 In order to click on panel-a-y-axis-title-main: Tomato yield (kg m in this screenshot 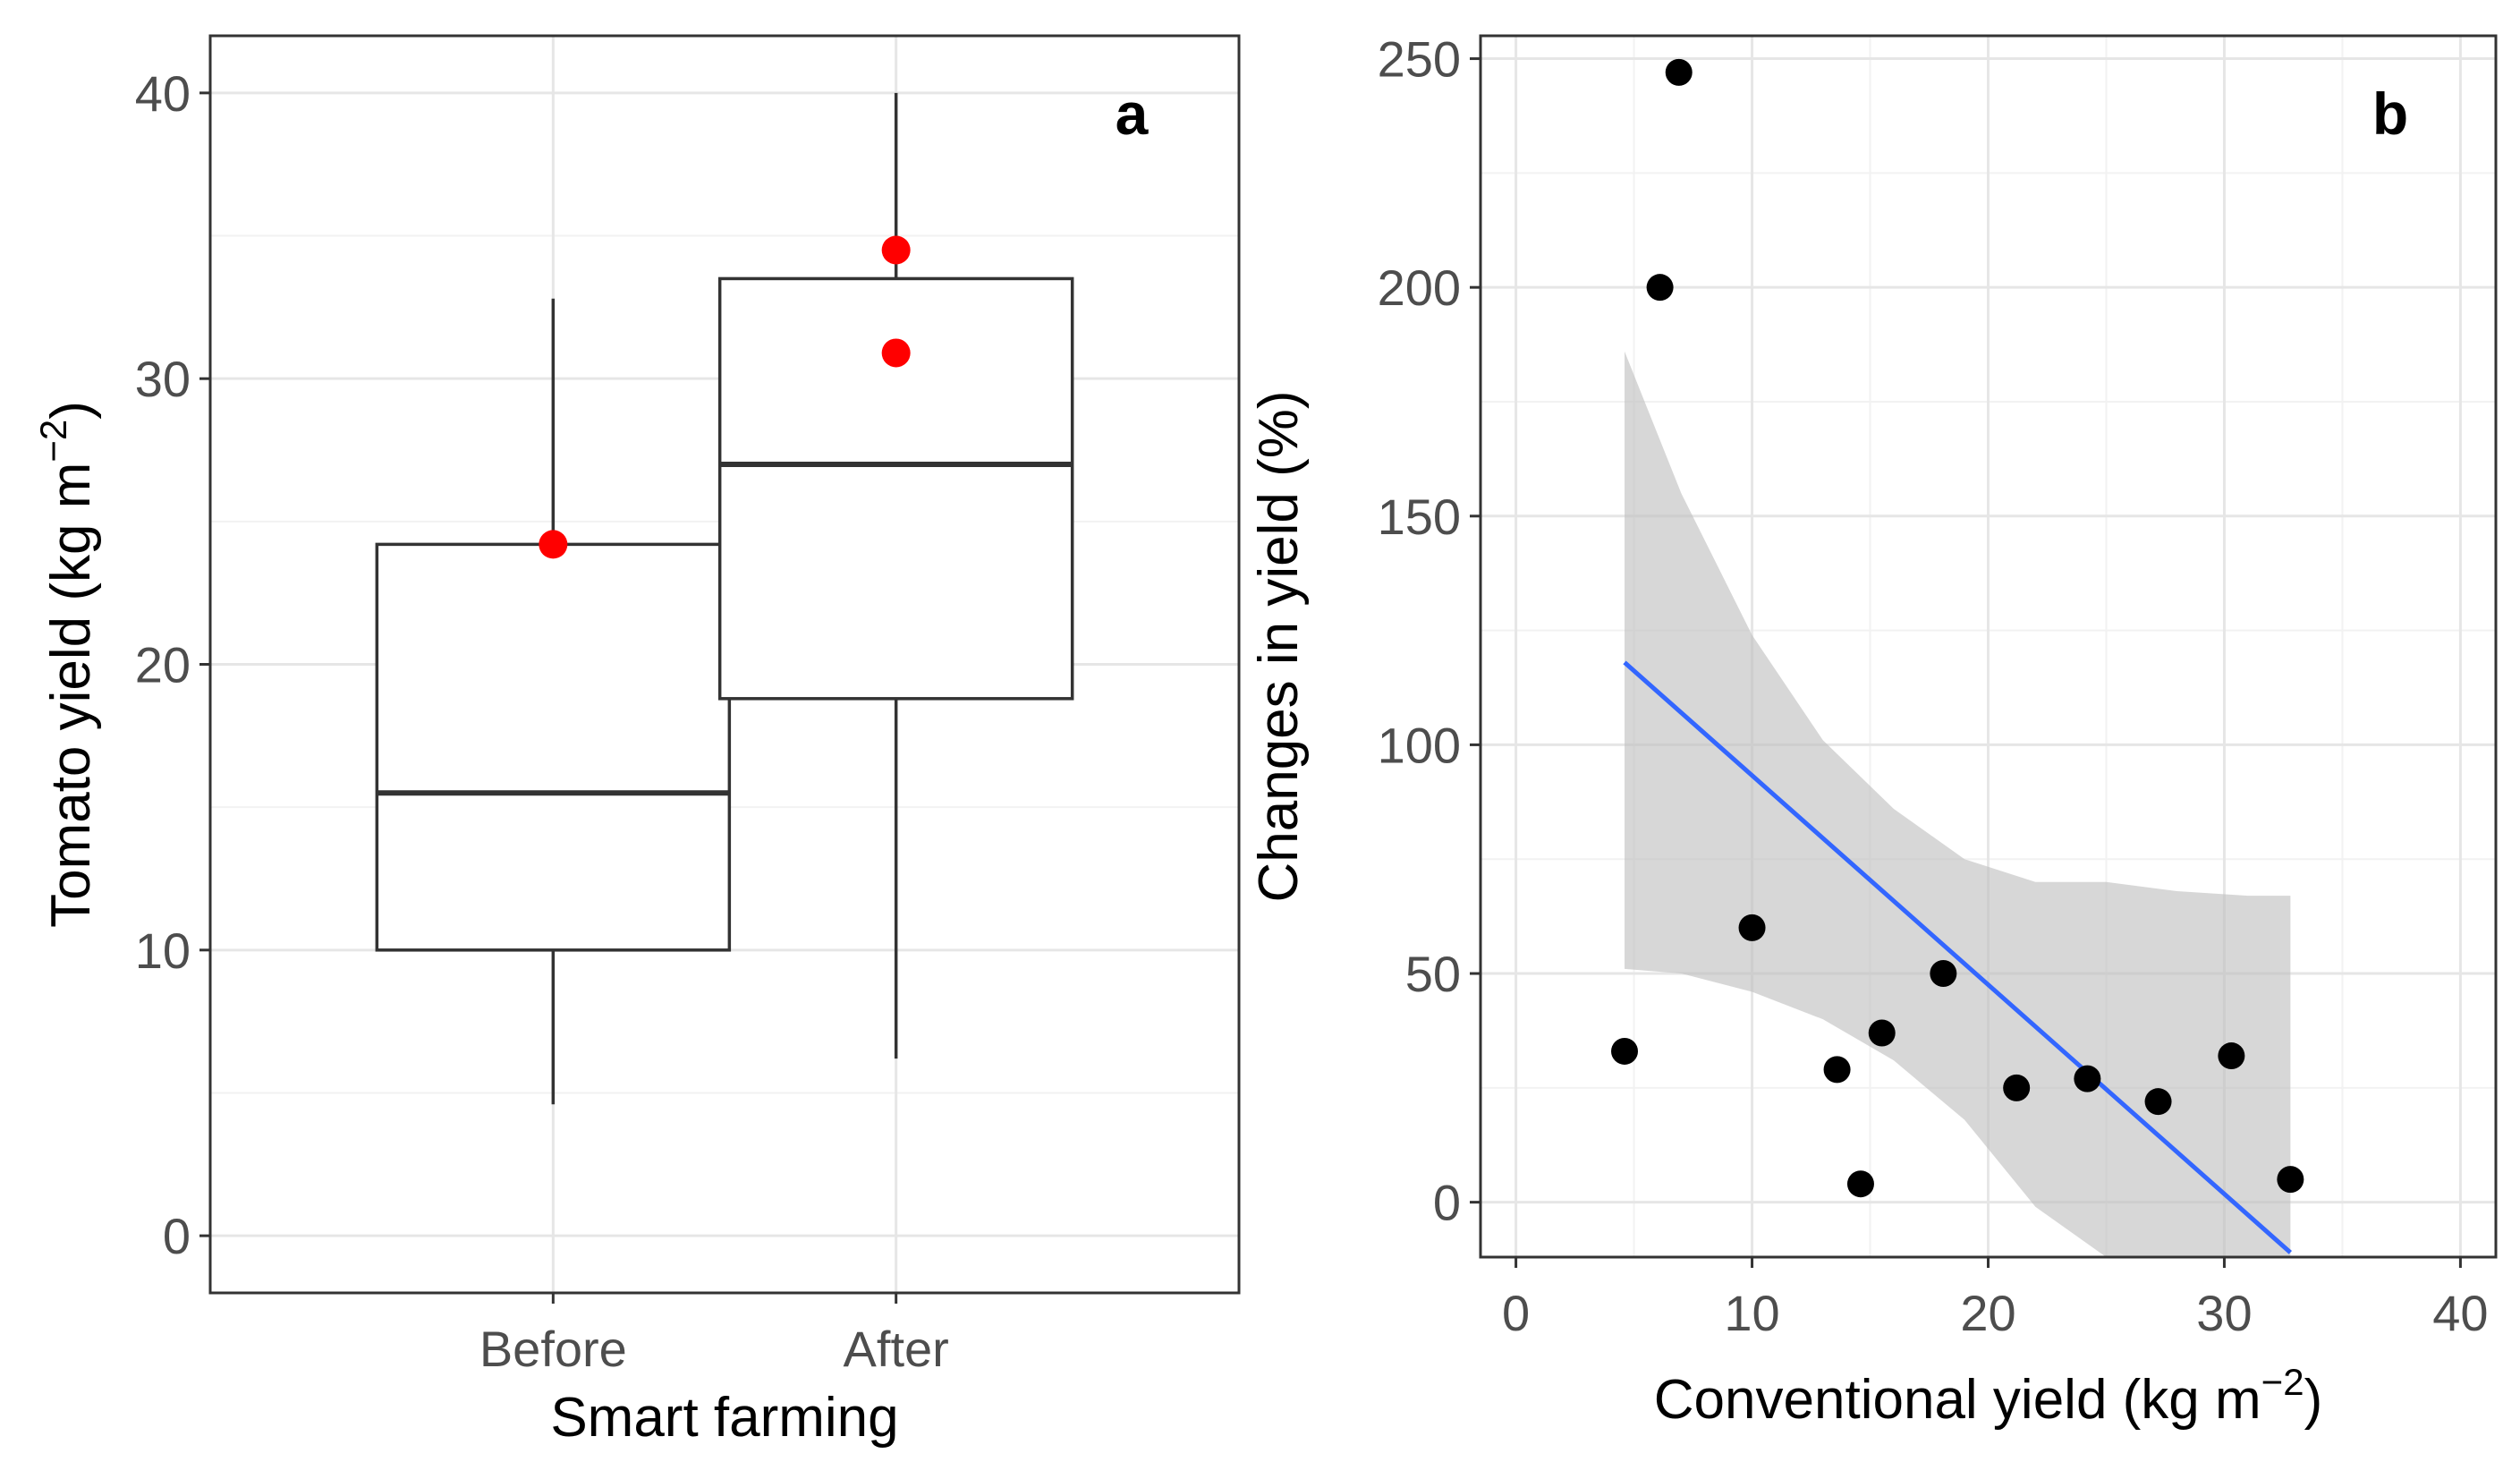, I will do `click(71, 695)`.